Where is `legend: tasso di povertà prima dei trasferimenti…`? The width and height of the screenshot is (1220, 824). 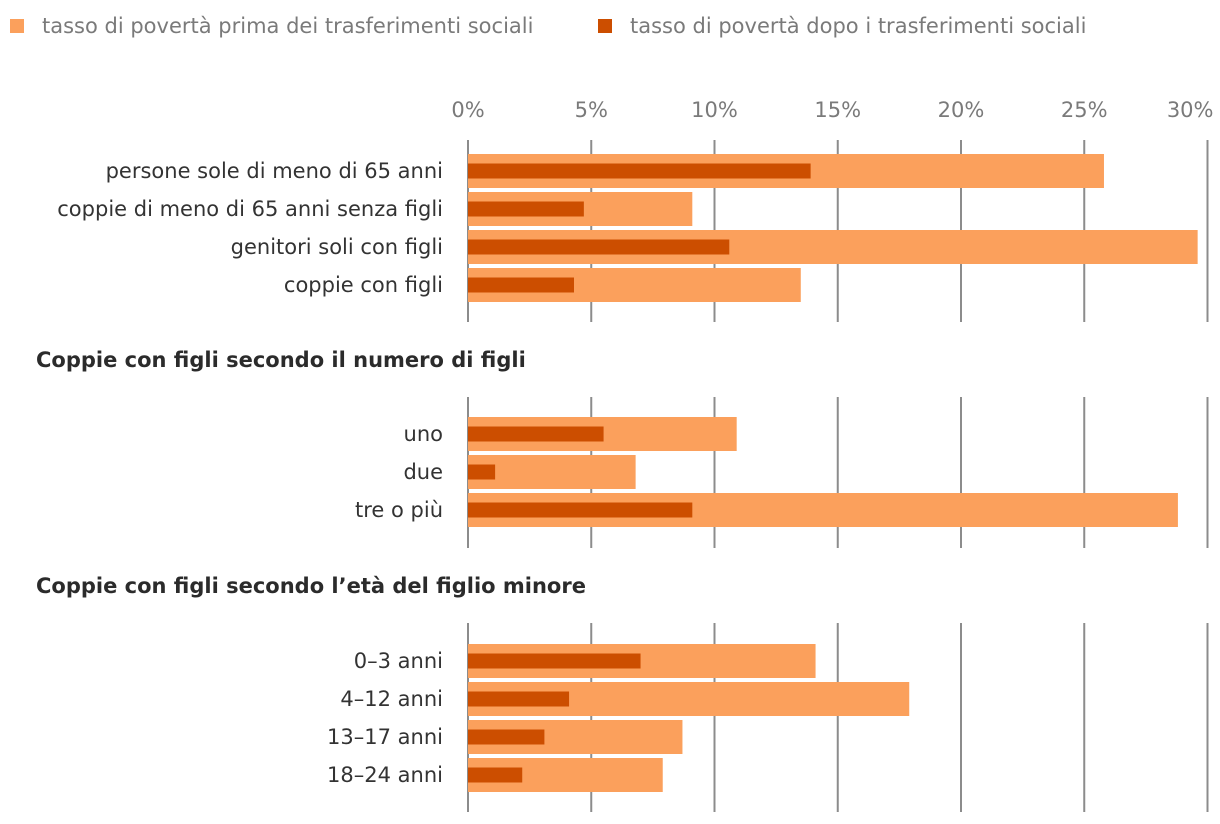
legend: tasso di povertà prima dei trasferimenti… is located at coordinates (548, 26).